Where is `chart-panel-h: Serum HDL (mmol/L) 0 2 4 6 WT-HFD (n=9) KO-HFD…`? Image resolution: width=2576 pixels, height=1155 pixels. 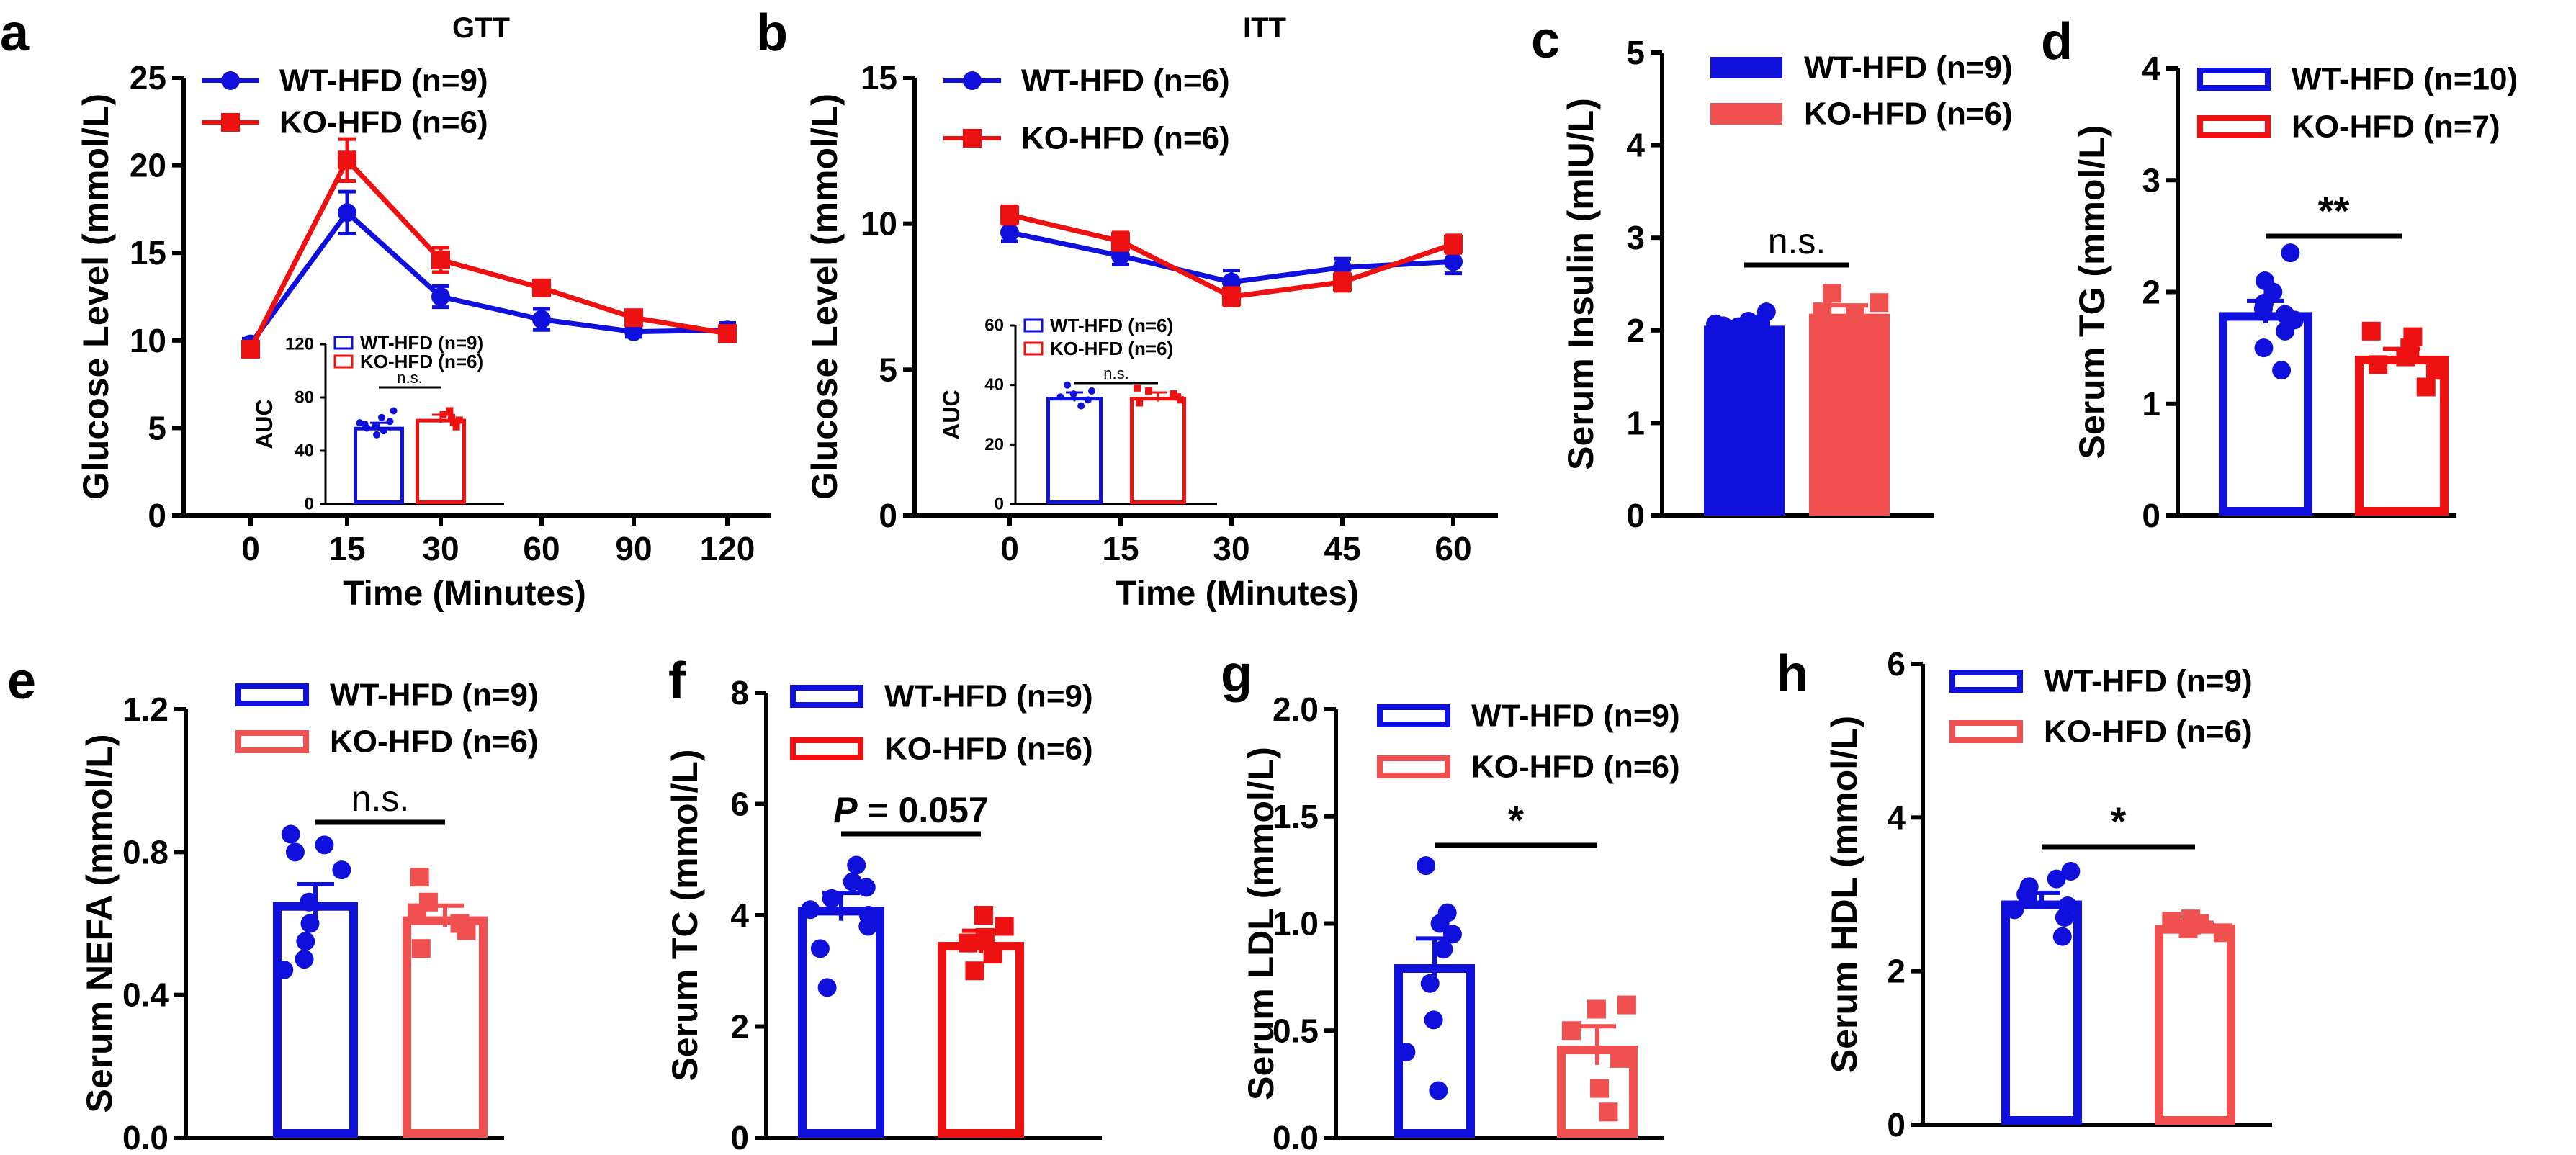
chart-panel-h: Serum HDL (mmol/L) 0 2 4 6 WT-HFD (n=9) KO-HFD… is located at coordinates (2048, 894).